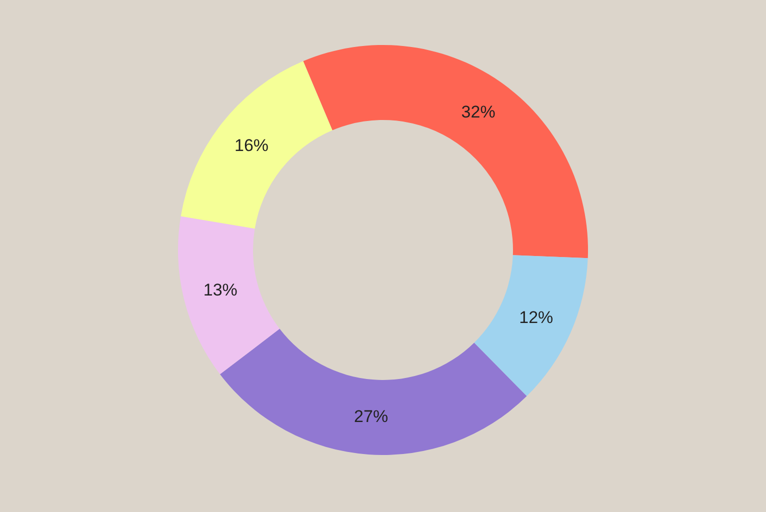 The height and width of the screenshot is (512, 766). What do you see at coordinates (371, 416) in the screenshot?
I see `data-label: 27%` at bounding box center [371, 416].